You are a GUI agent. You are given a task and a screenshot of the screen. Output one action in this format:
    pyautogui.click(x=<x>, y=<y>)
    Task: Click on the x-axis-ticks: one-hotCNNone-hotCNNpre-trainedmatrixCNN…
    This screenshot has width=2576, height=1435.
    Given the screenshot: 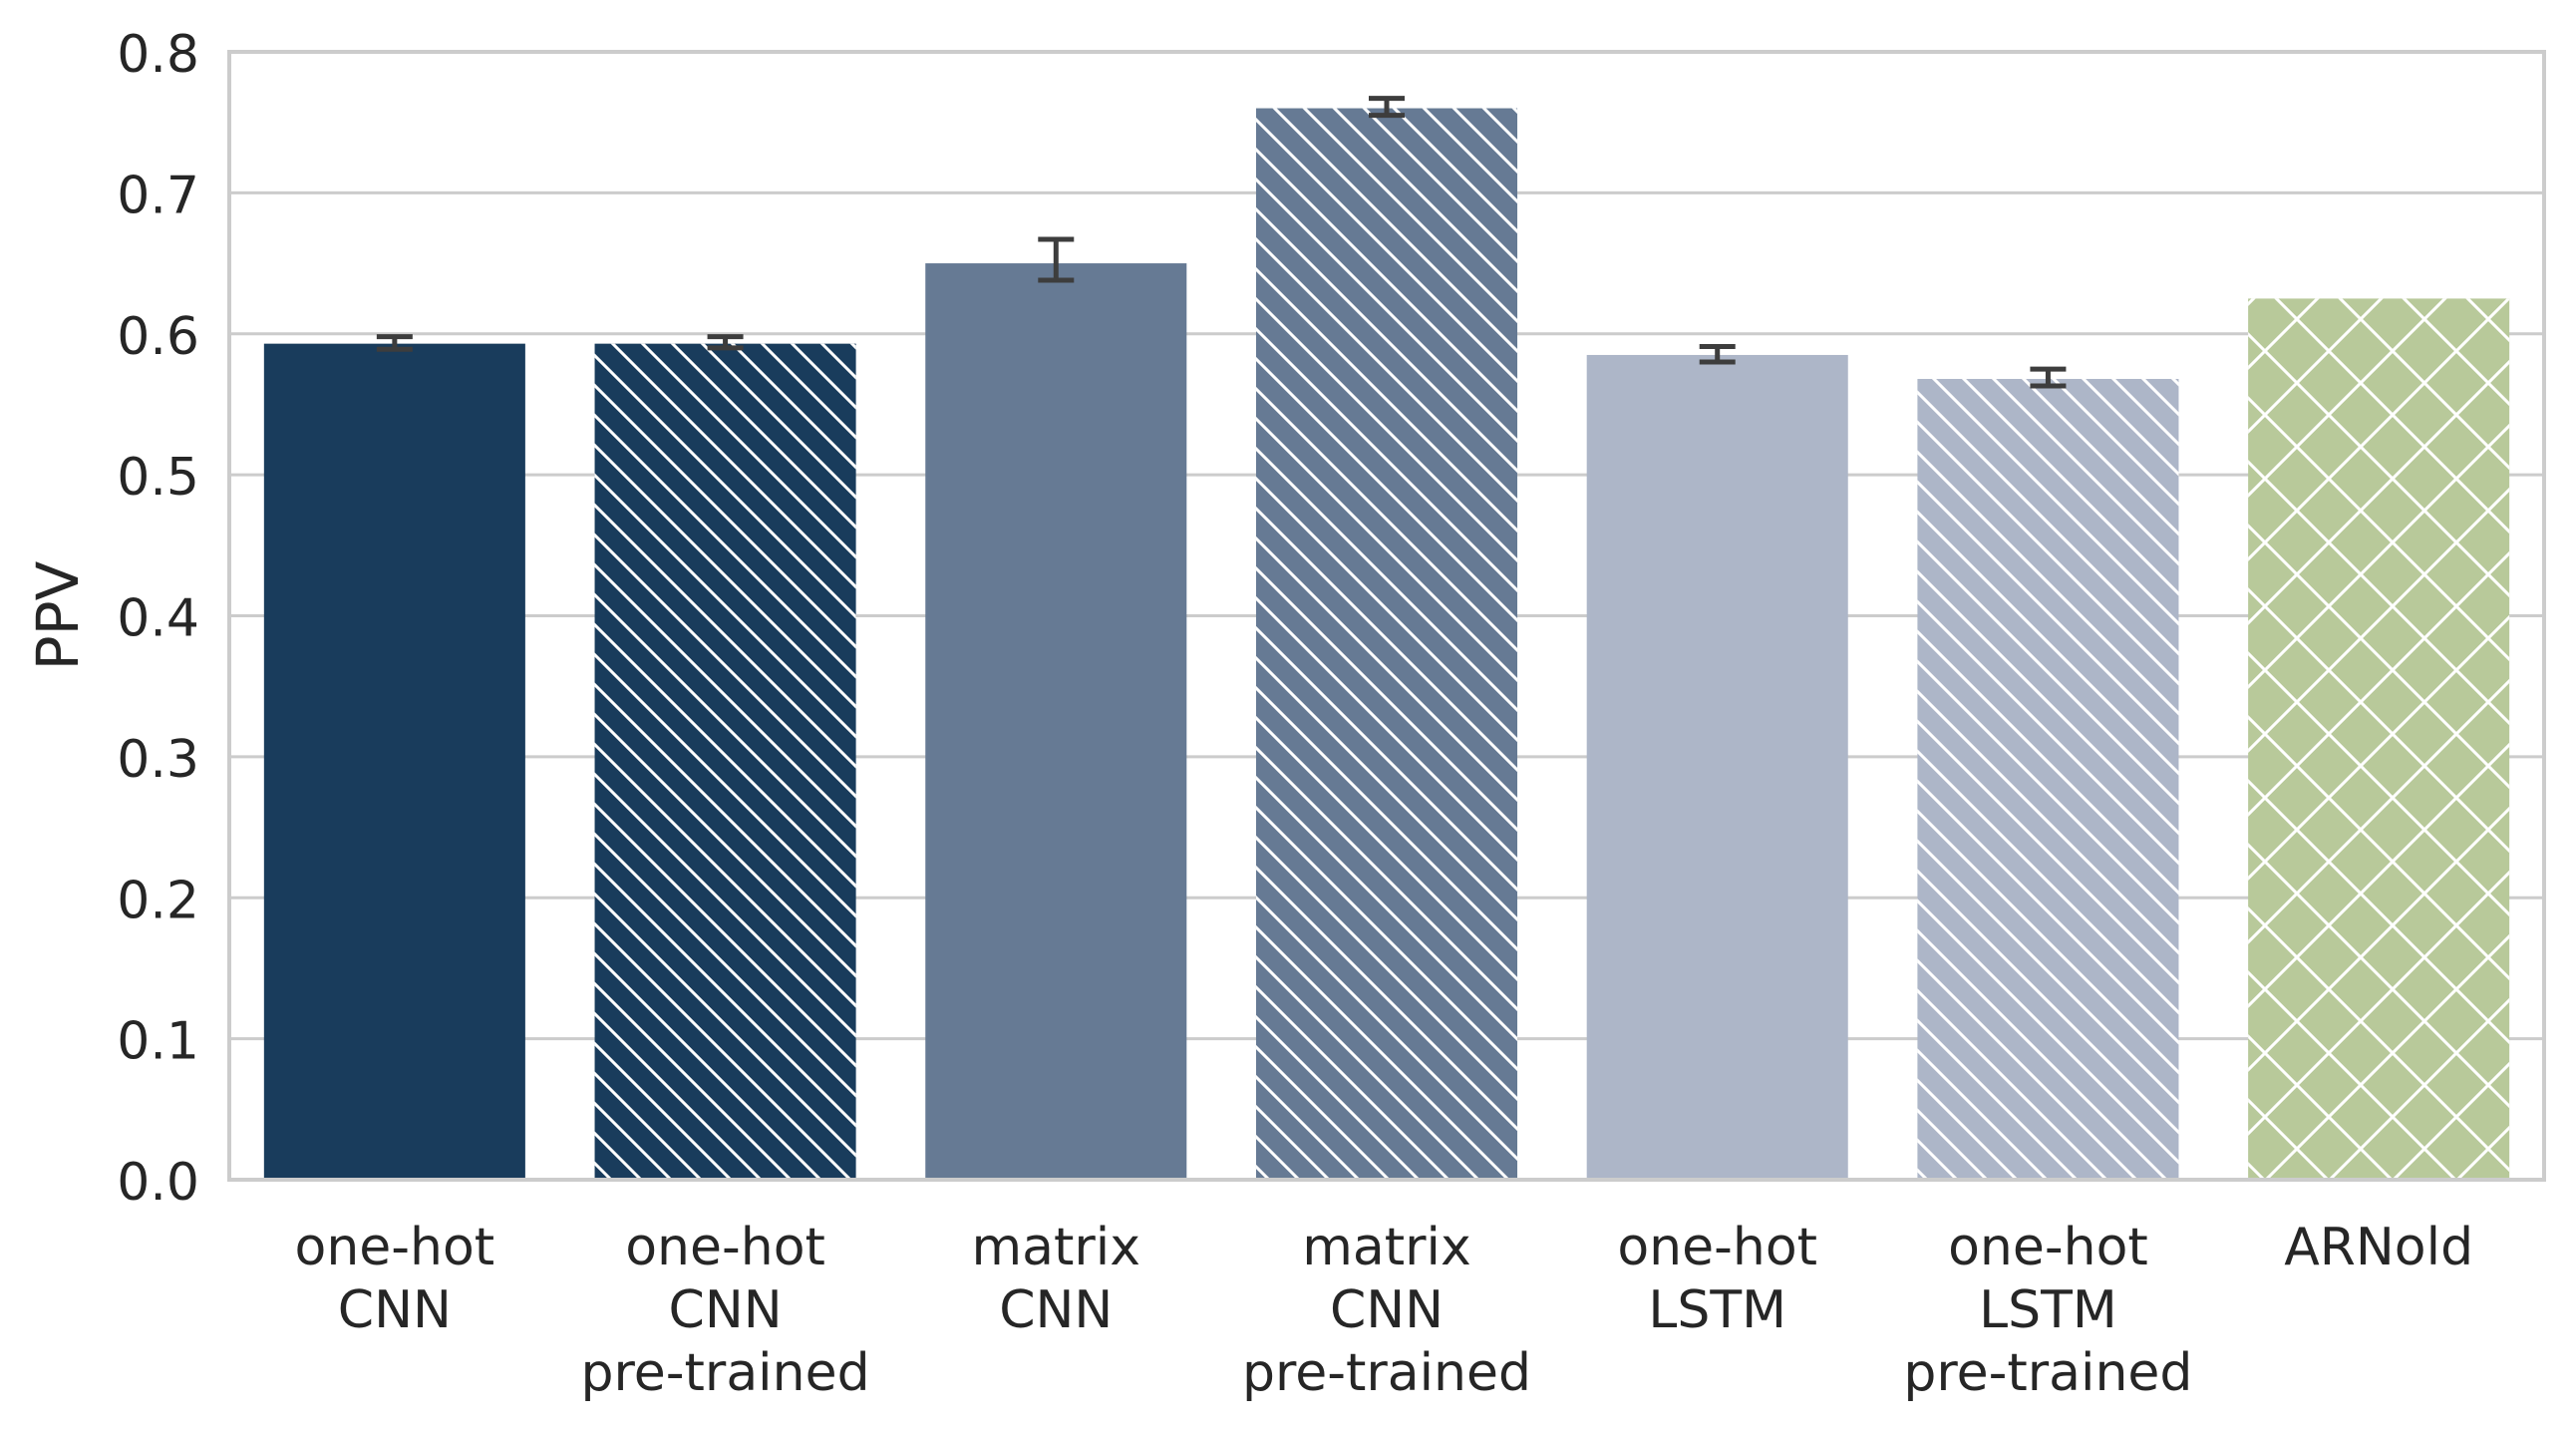 What is the action you would take?
    pyautogui.click(x=1384, y=1310)
    